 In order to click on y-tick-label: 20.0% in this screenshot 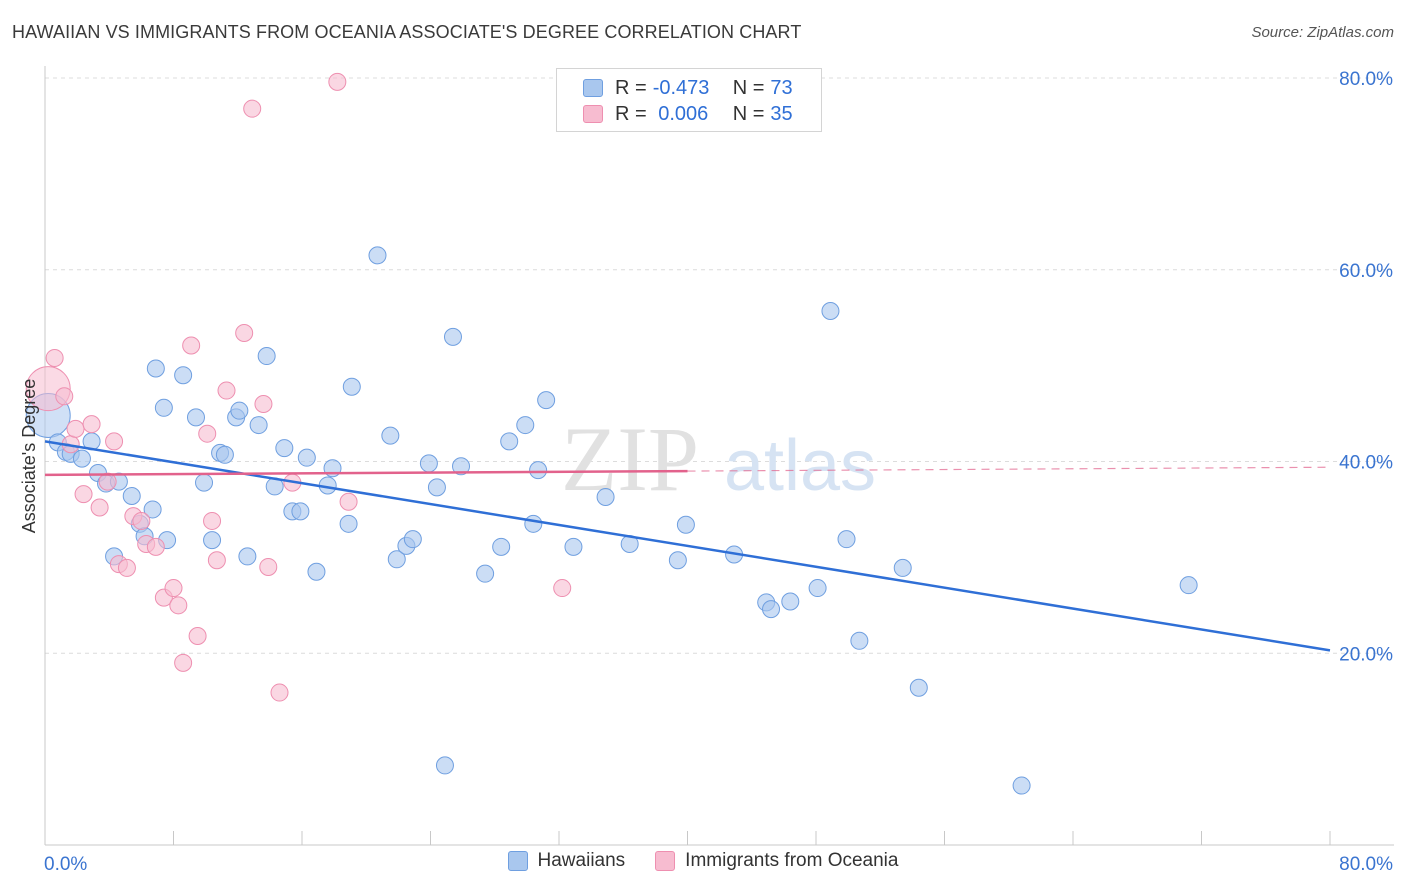, I will do `click(1366, 654)`.